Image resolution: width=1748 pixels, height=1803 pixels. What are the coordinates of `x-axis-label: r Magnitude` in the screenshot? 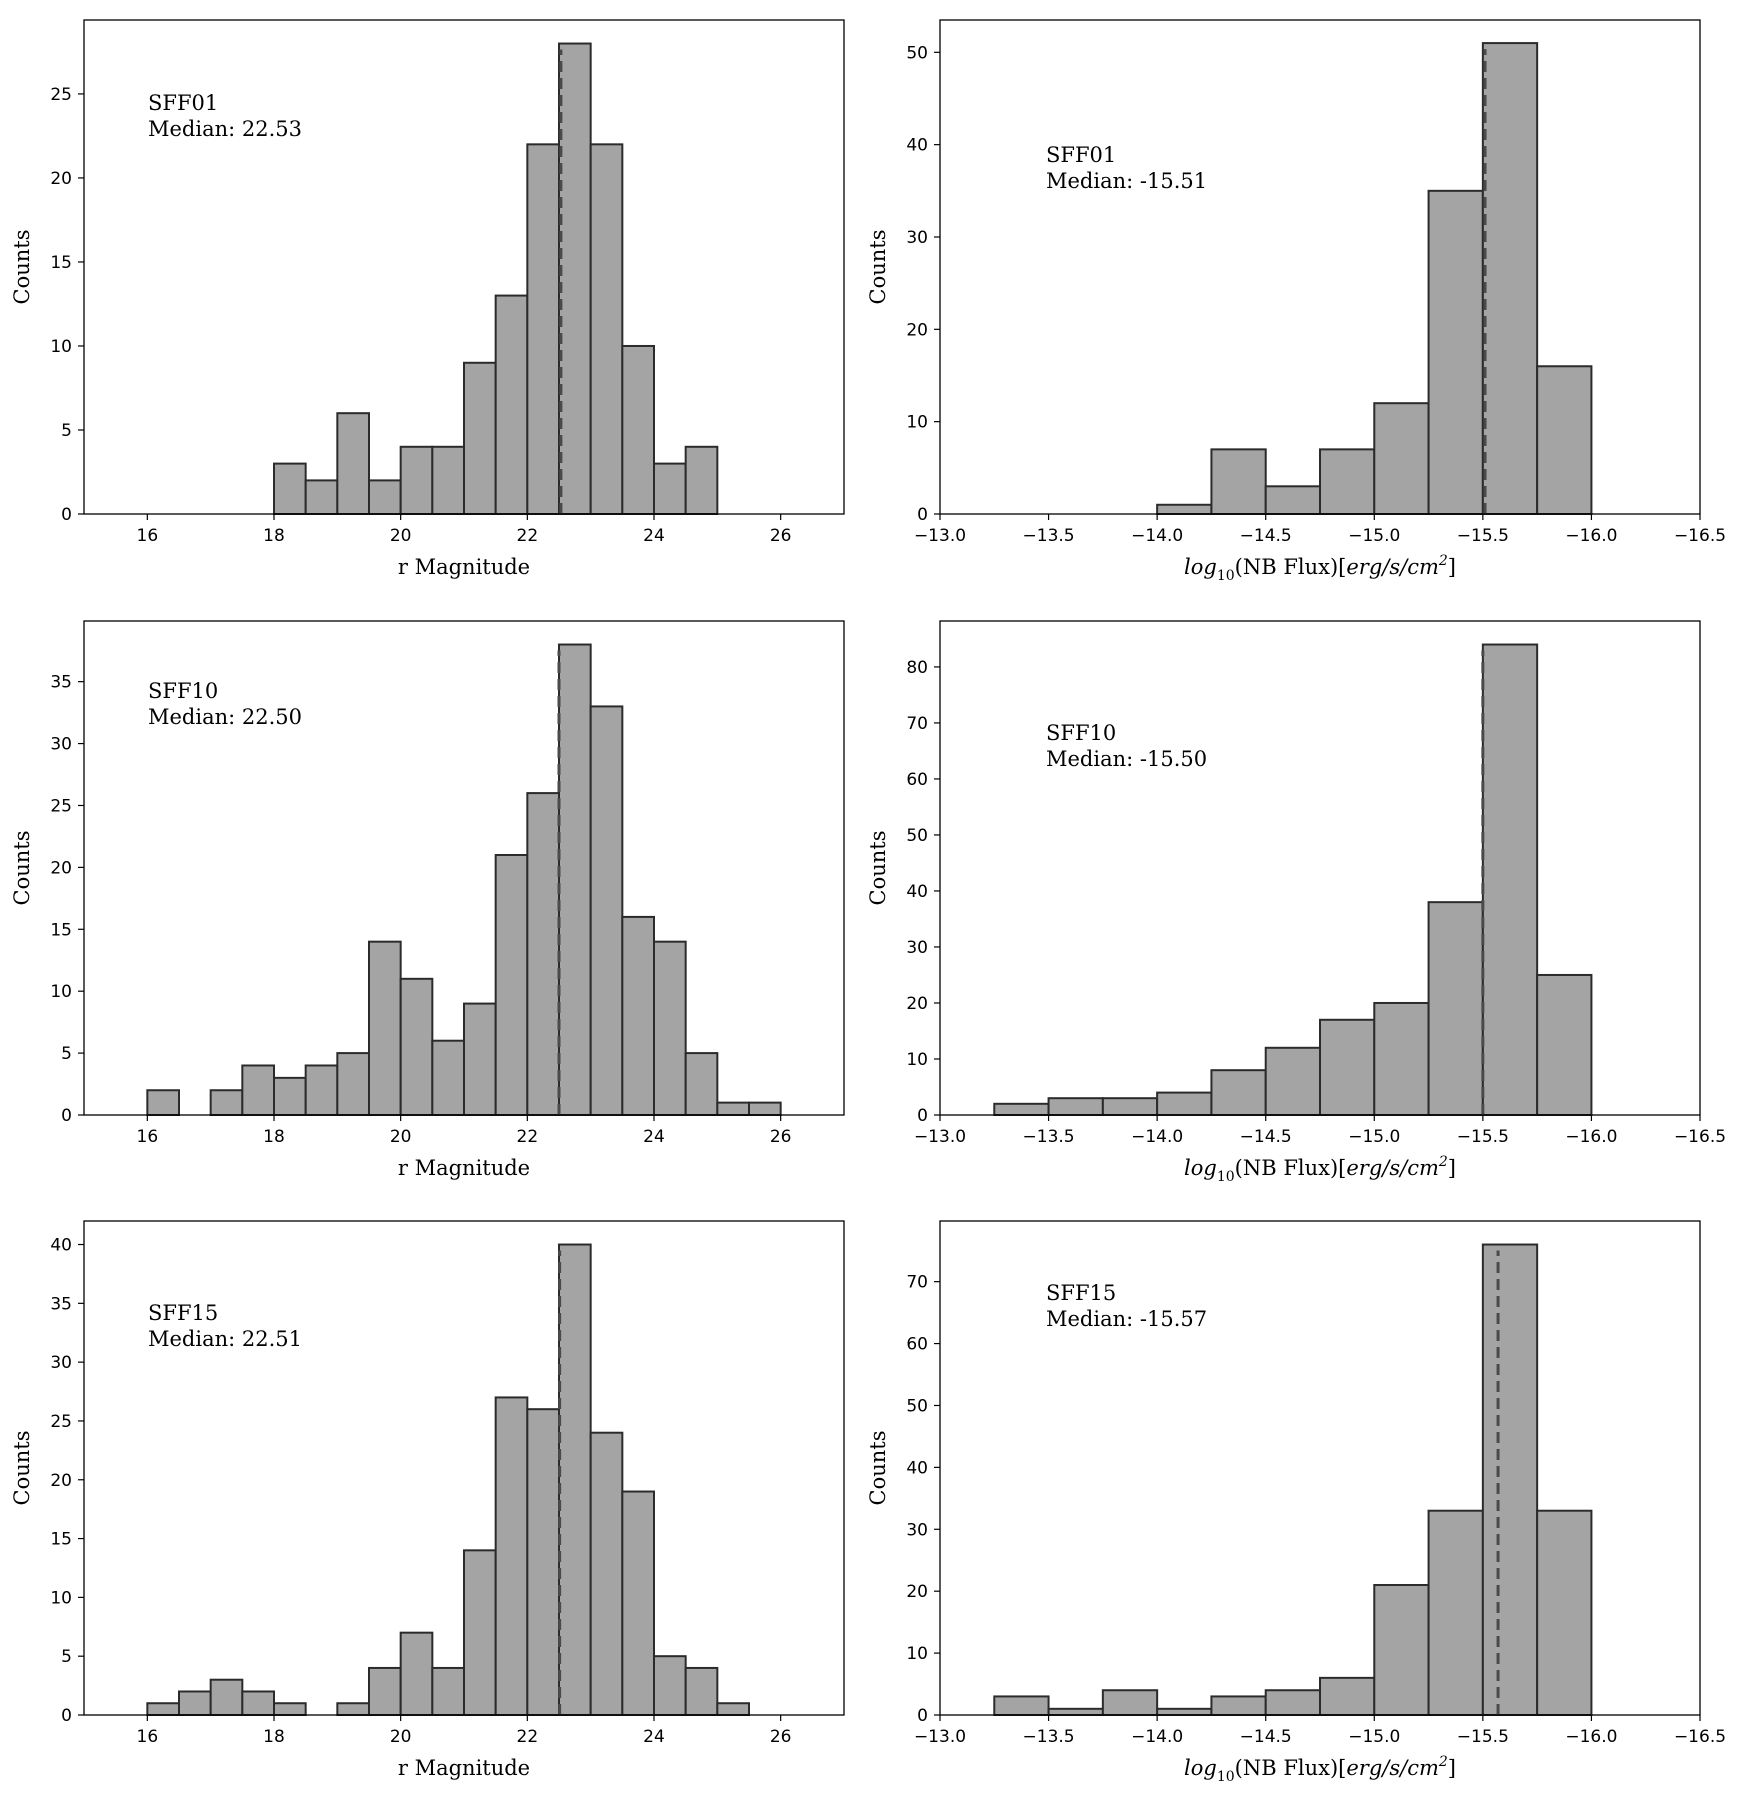 It's located at (464, 567).